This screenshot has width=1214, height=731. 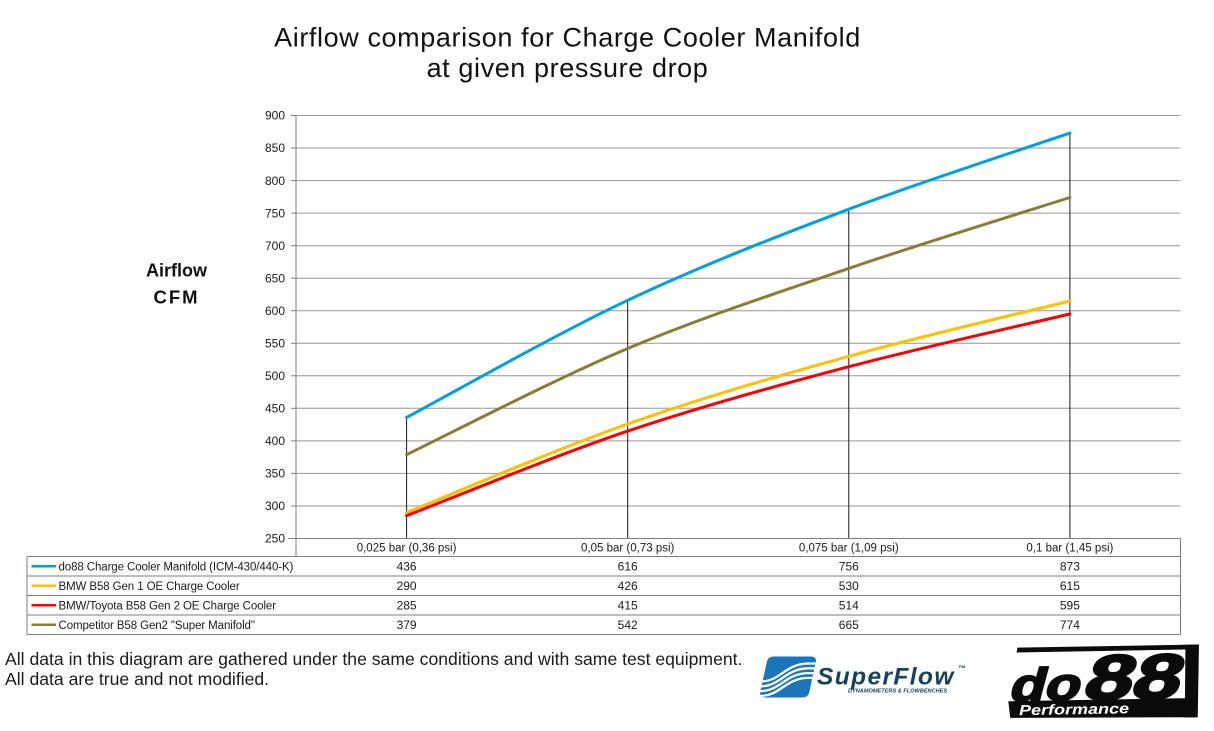 What do you see at coordinates (275, 376) in the screenshot?
I see `svg-text: 500` at bounding box center [275, 376].